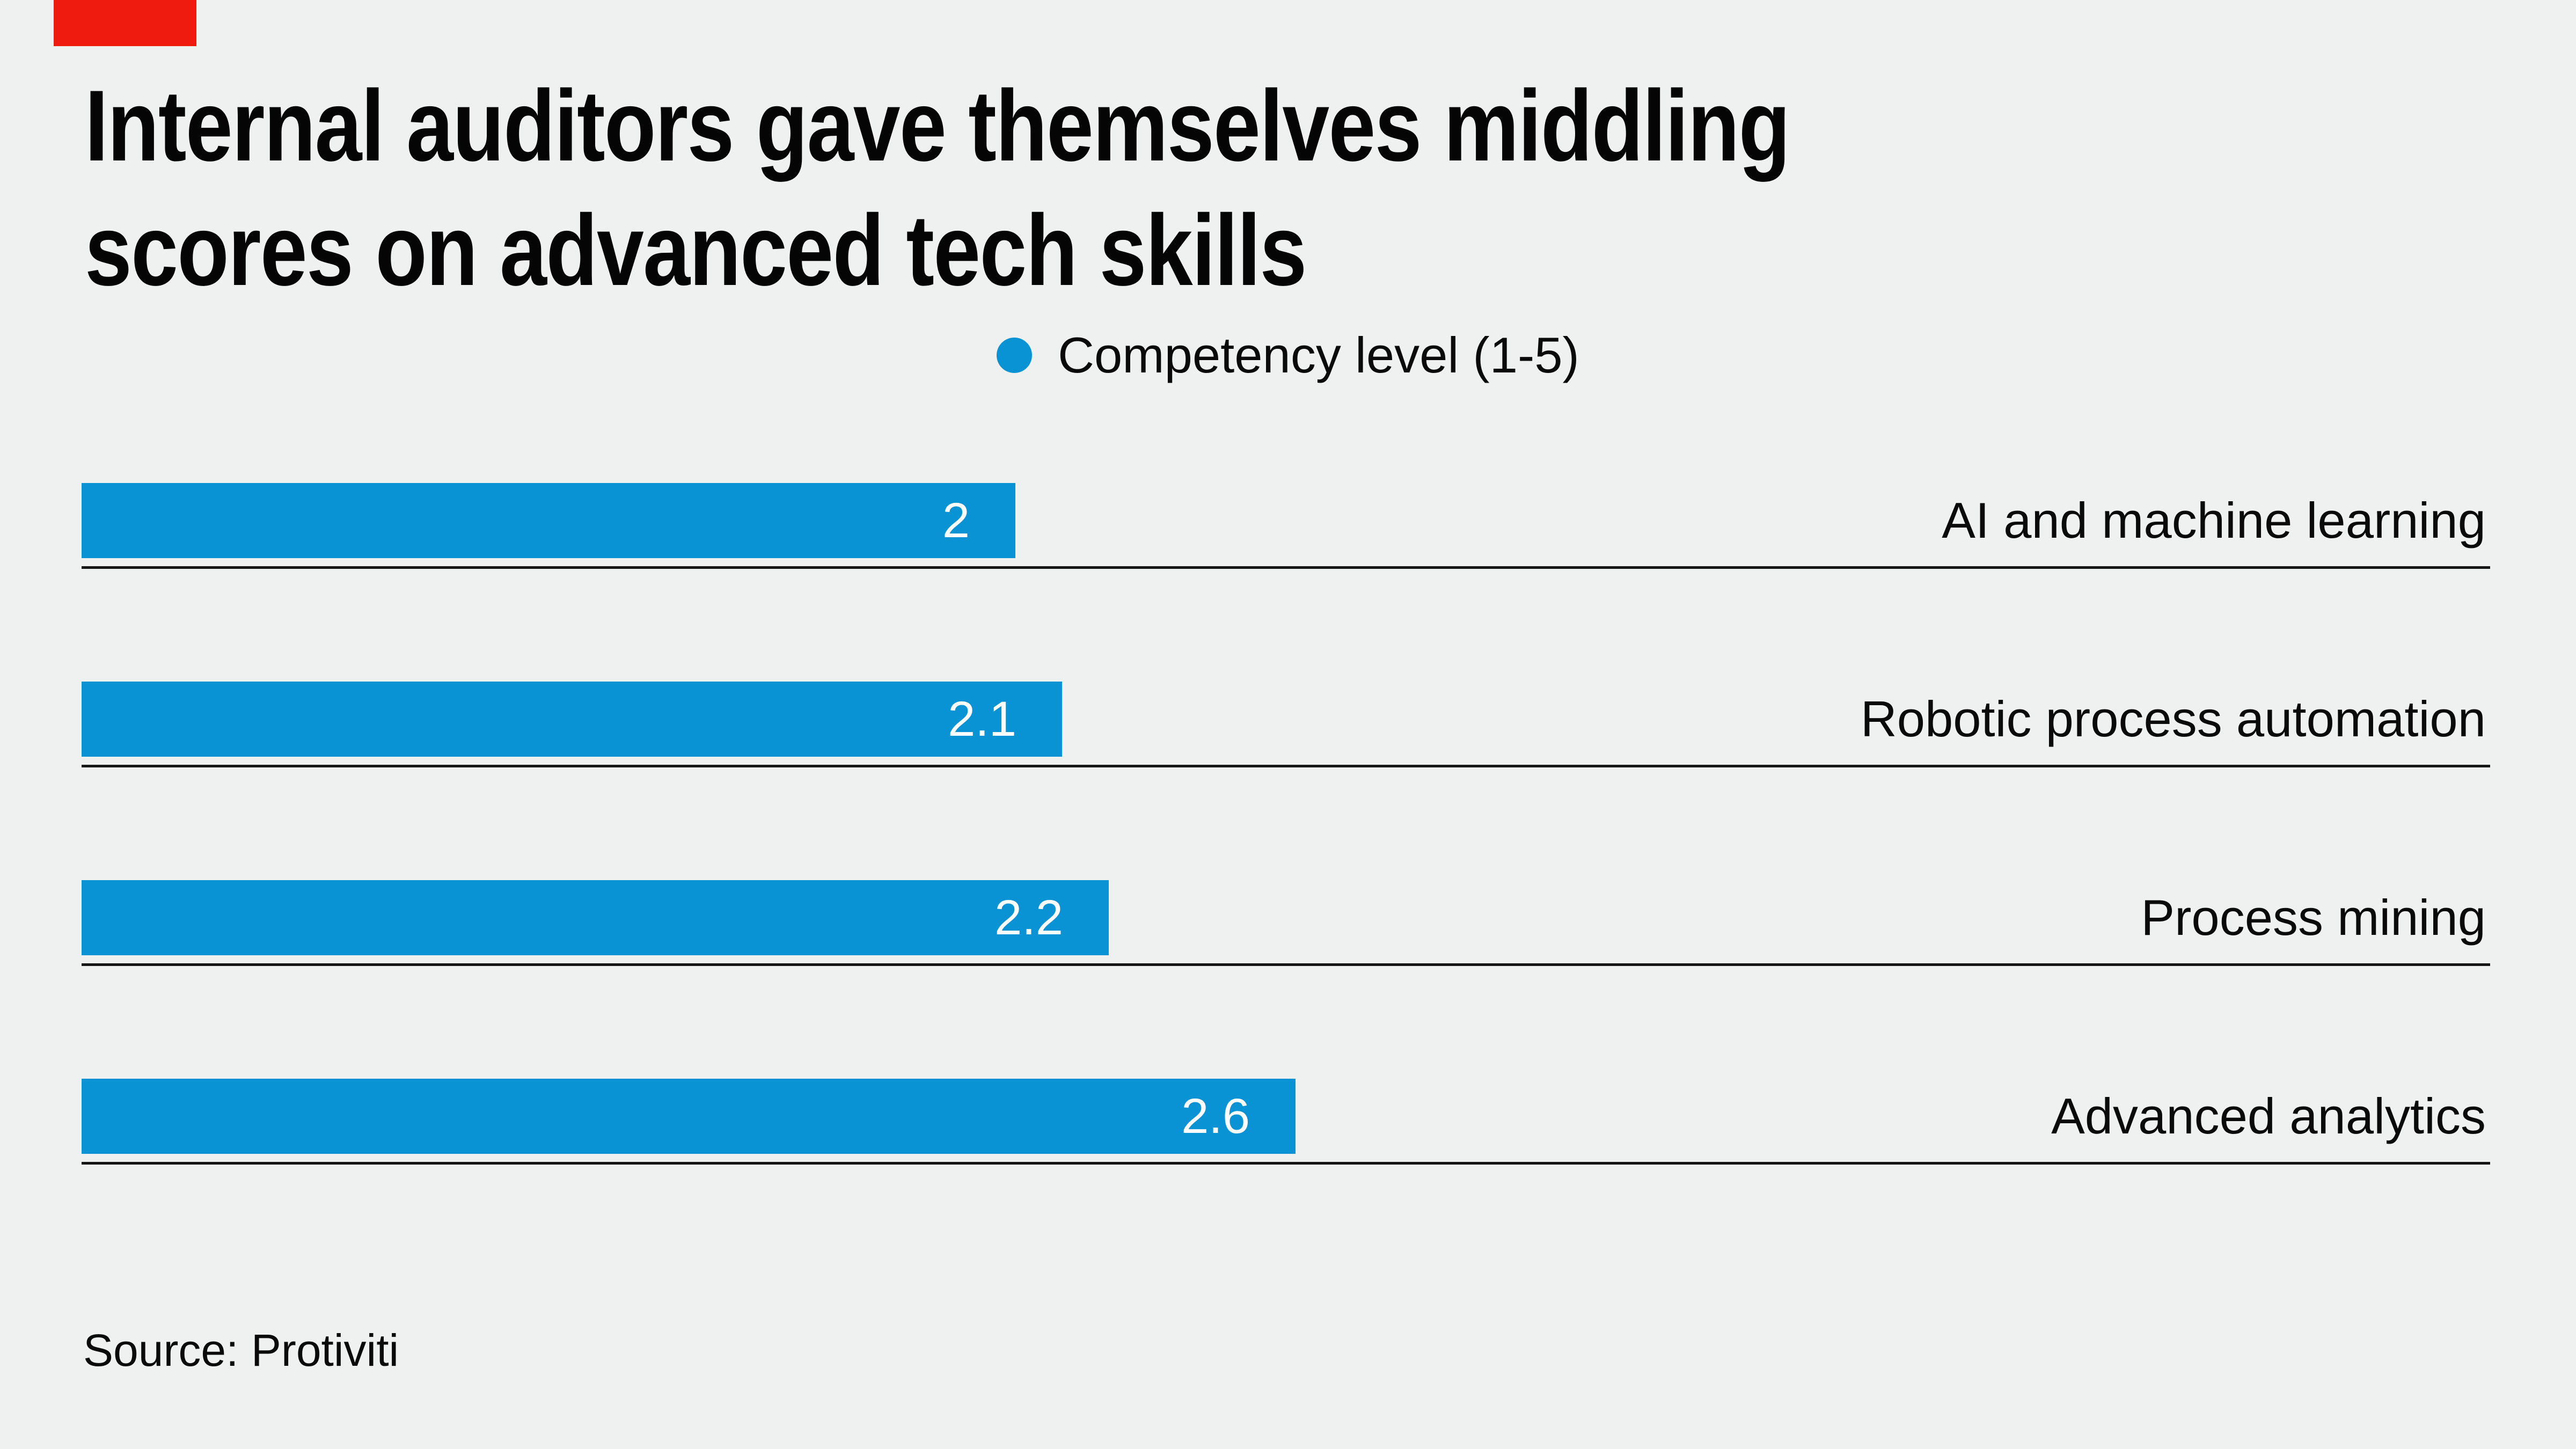 The width and height of the screenshot is (2576, 1449). I want to click on category-label: Advanced analytics, so click(2268, 1116).